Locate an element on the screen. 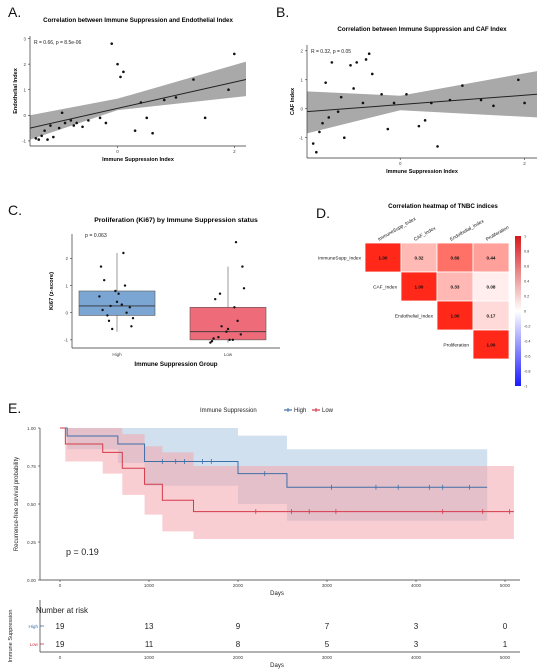 The width and height of the screenshot is (550, 670). cell-value: 0.66 is located at coordinates (455, 257).